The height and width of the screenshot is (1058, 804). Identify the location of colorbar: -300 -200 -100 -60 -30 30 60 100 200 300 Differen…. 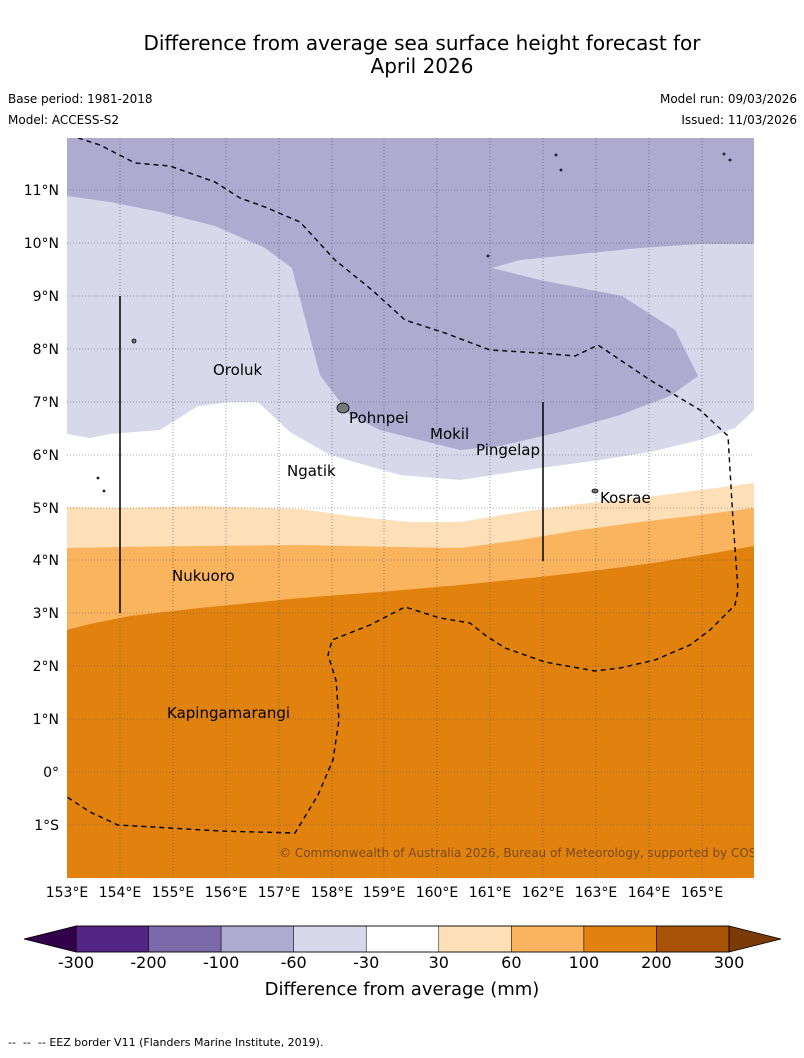
(402, 962).